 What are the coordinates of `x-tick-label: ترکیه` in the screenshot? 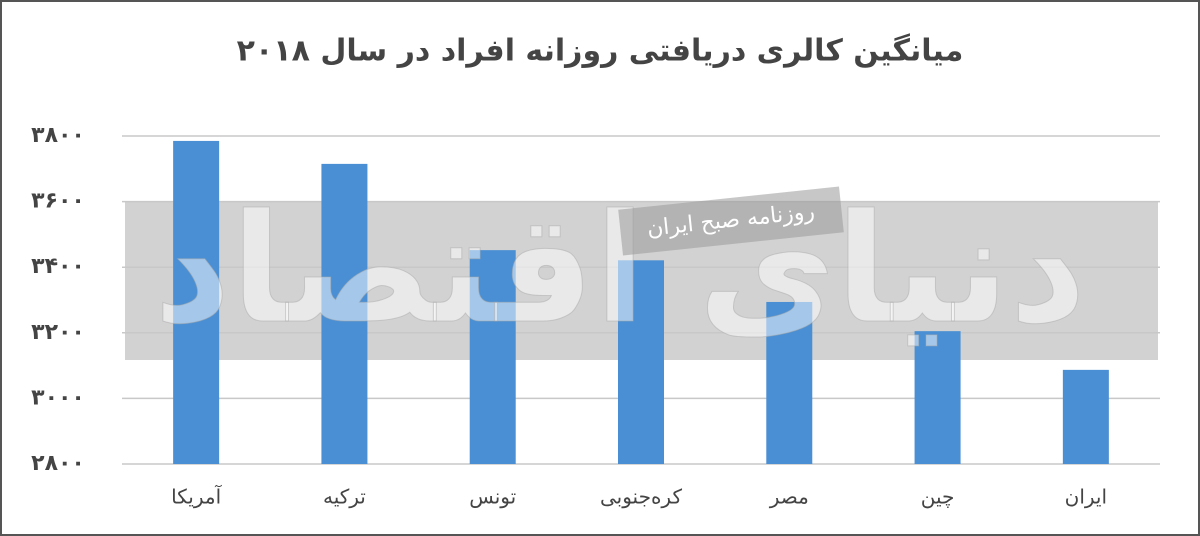 It's located at (344, 497).